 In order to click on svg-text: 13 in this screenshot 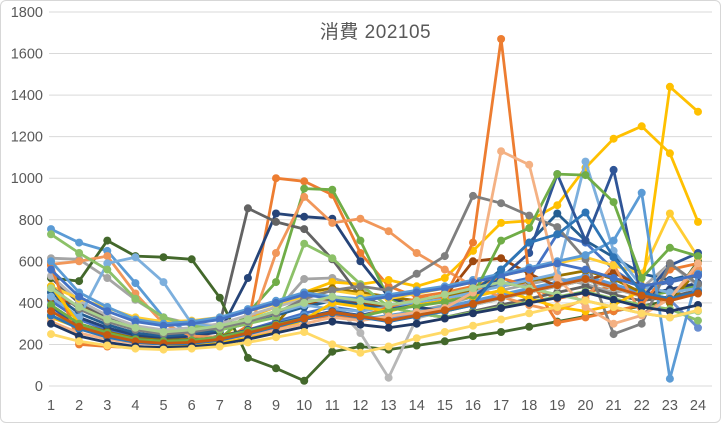, I will do `click(388, 406)`.